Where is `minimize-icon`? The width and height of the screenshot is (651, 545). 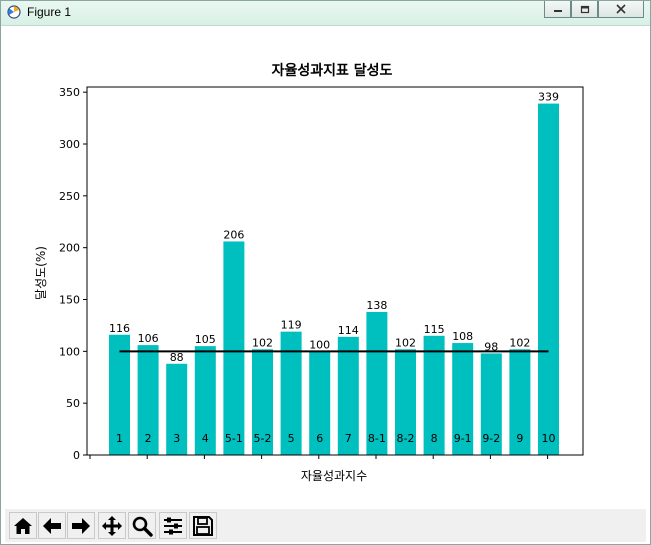
minimize-icon is located at coordinates (557, 11).